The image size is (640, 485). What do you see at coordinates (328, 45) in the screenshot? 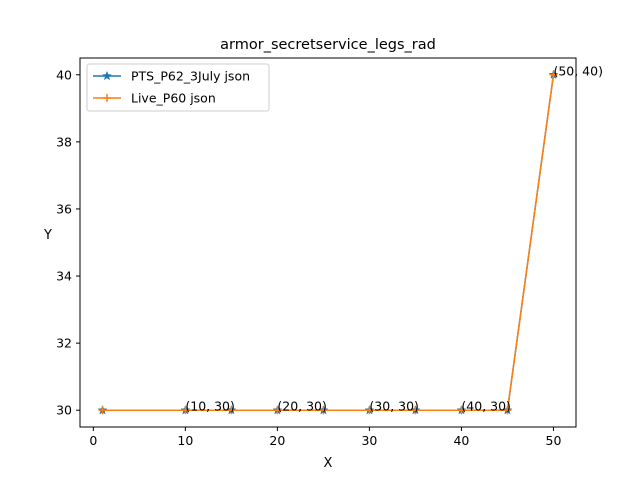
I see `chart-title: armor_secretservice_legs_rad` at bounding box center [328, 45].